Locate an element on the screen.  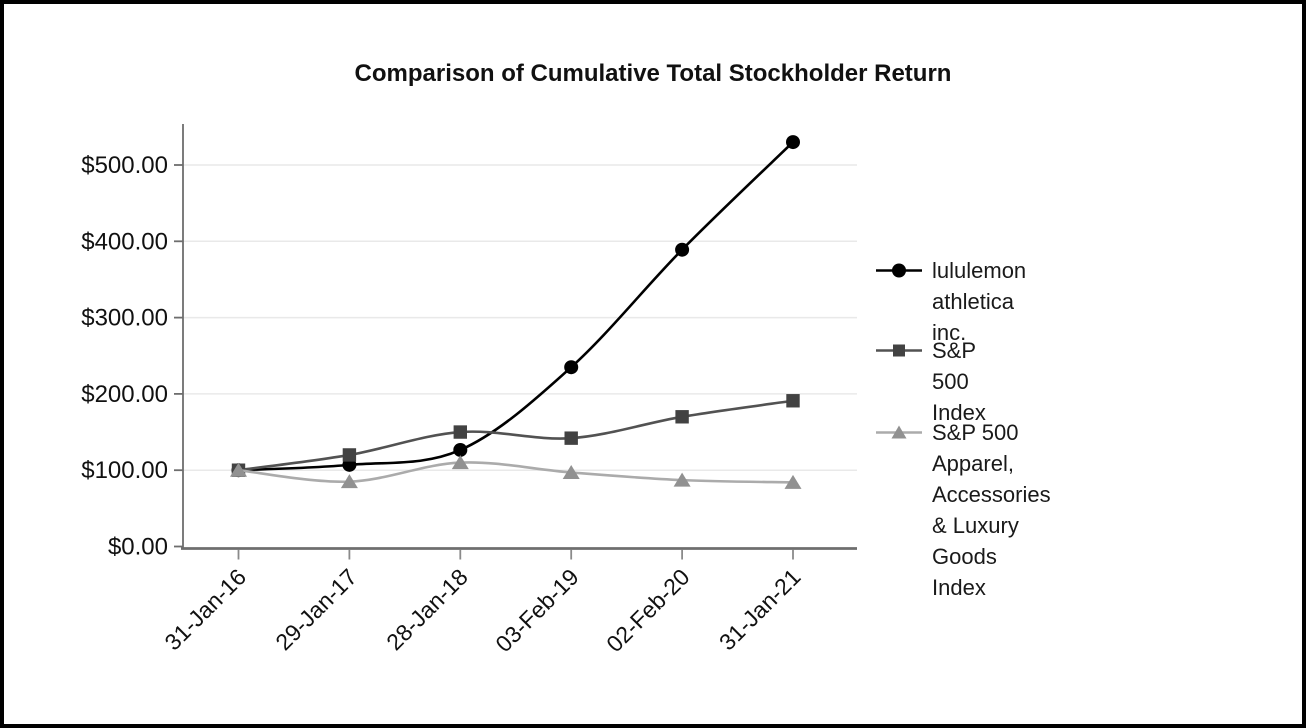
legend-item-lululemon: lululemon athletica inc. is located at coordinates (951, 301).